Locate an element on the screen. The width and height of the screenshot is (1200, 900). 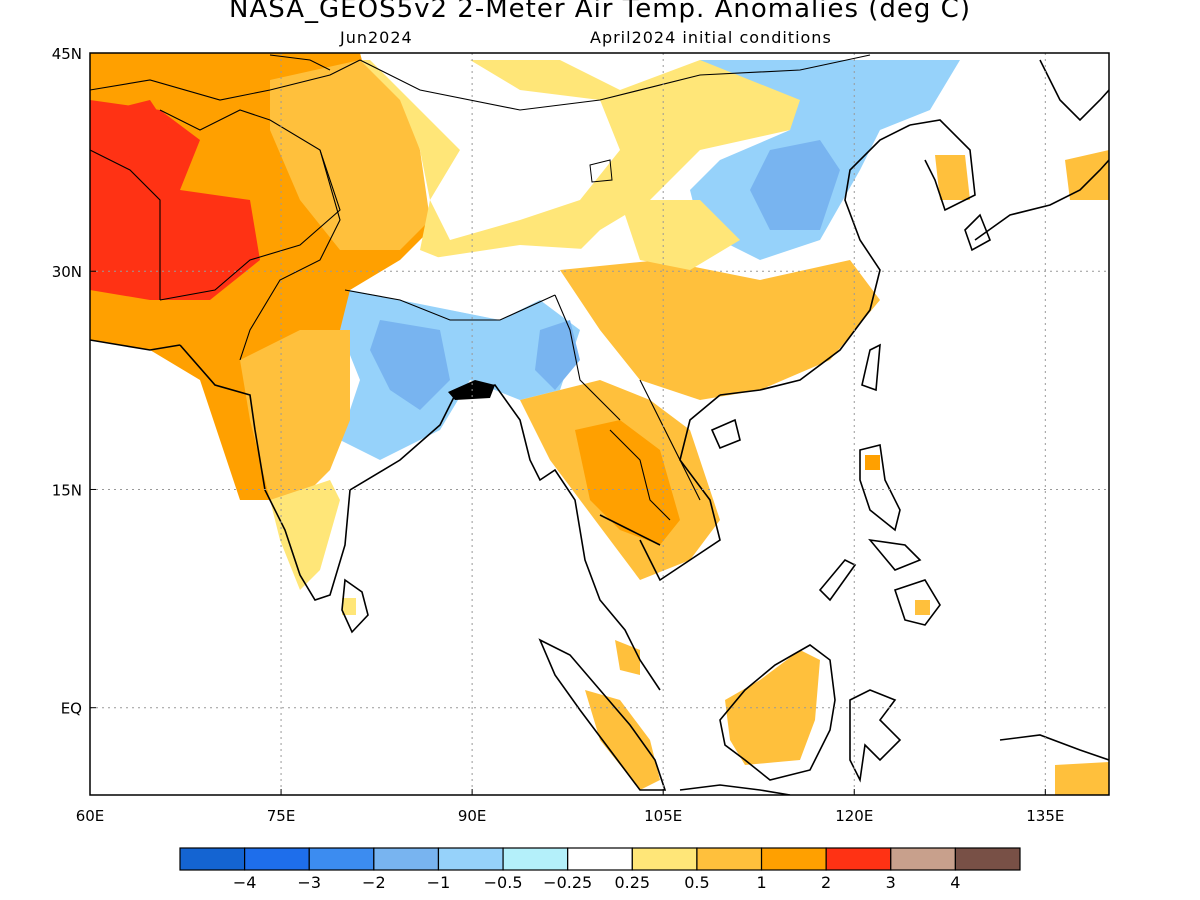
border-india-nepal is located at coordinates (450, 305).